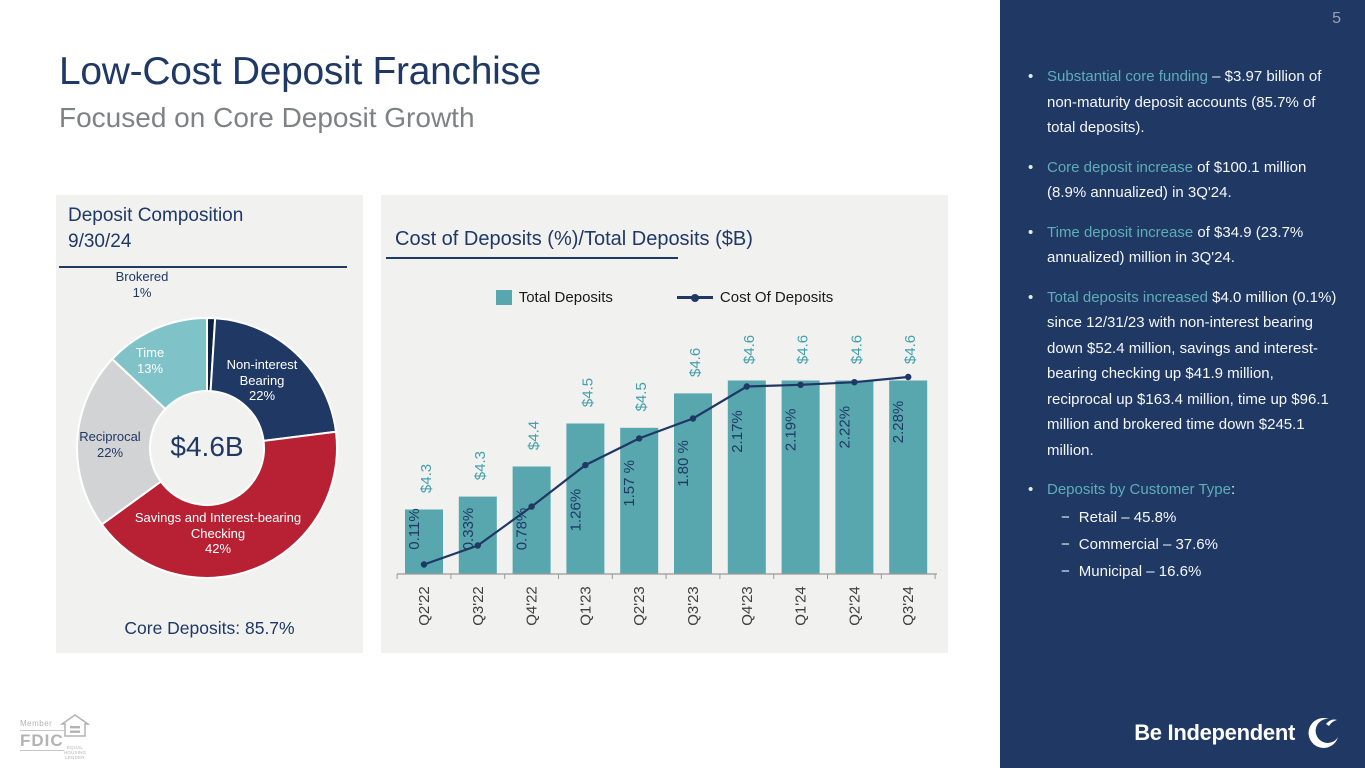 The height and width of the screenshot is (768, 1365). Describe the element at coordinates (110, 444) in the screenshot. I see `segment-label-reciprocal: Reciprocal 22%` at that location.